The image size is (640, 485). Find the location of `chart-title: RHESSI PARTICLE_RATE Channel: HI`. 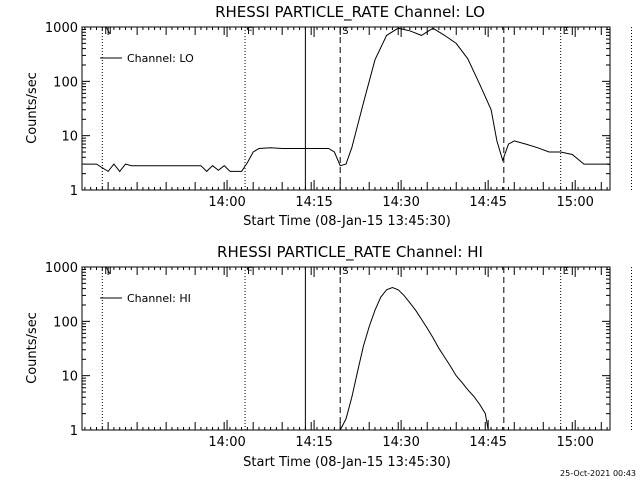

chart-title: RHESSI PARTICLE_RATE Channel: HI is located at coordinates (350, 252).